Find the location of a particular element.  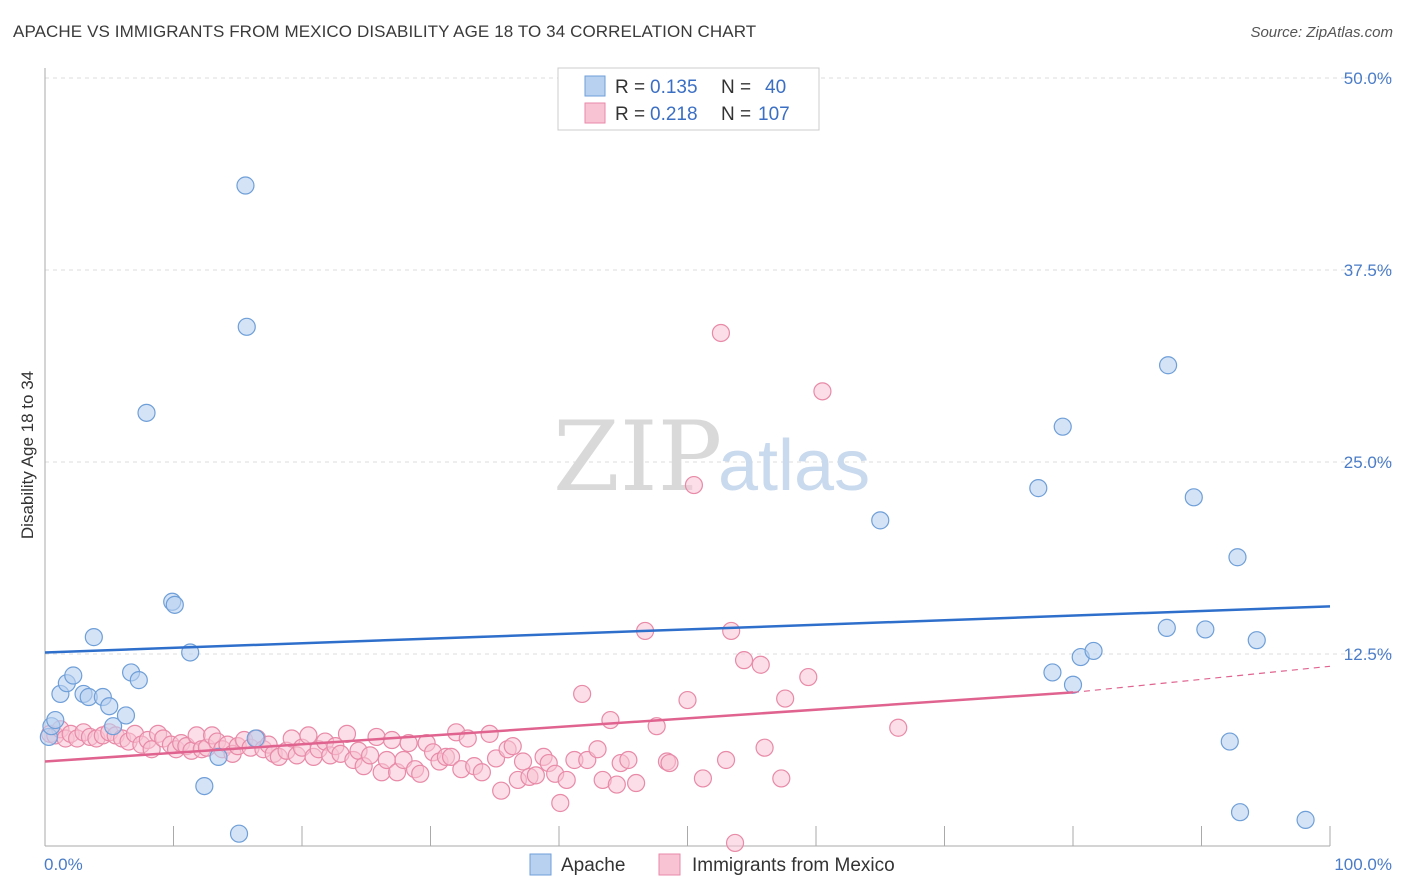

y-tick-label: 50.0% is located at coordinates (1368, 78).